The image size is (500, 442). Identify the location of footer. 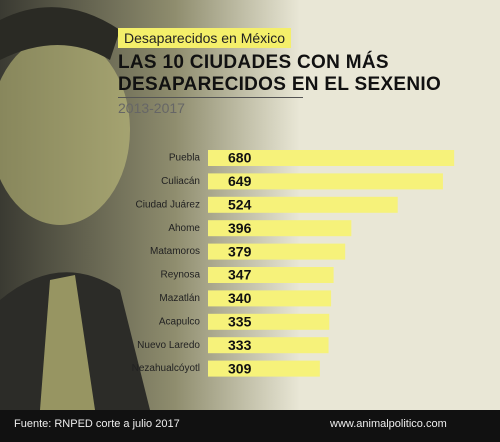
(250, 426).